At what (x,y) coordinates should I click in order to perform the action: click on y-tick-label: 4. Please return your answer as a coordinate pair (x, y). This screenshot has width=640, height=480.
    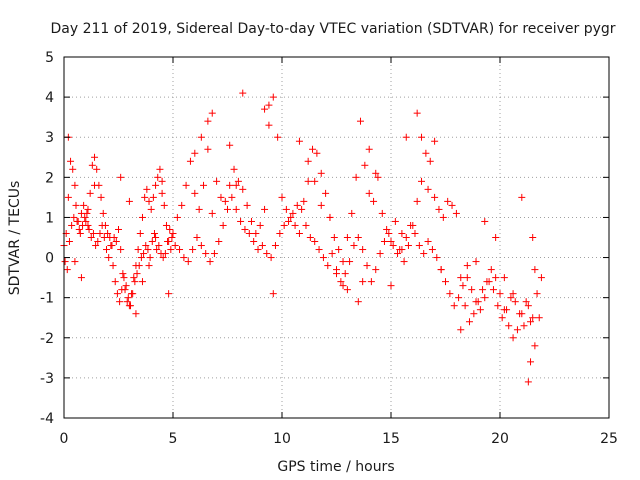
    Looking at the image, I should click on (49, 98).